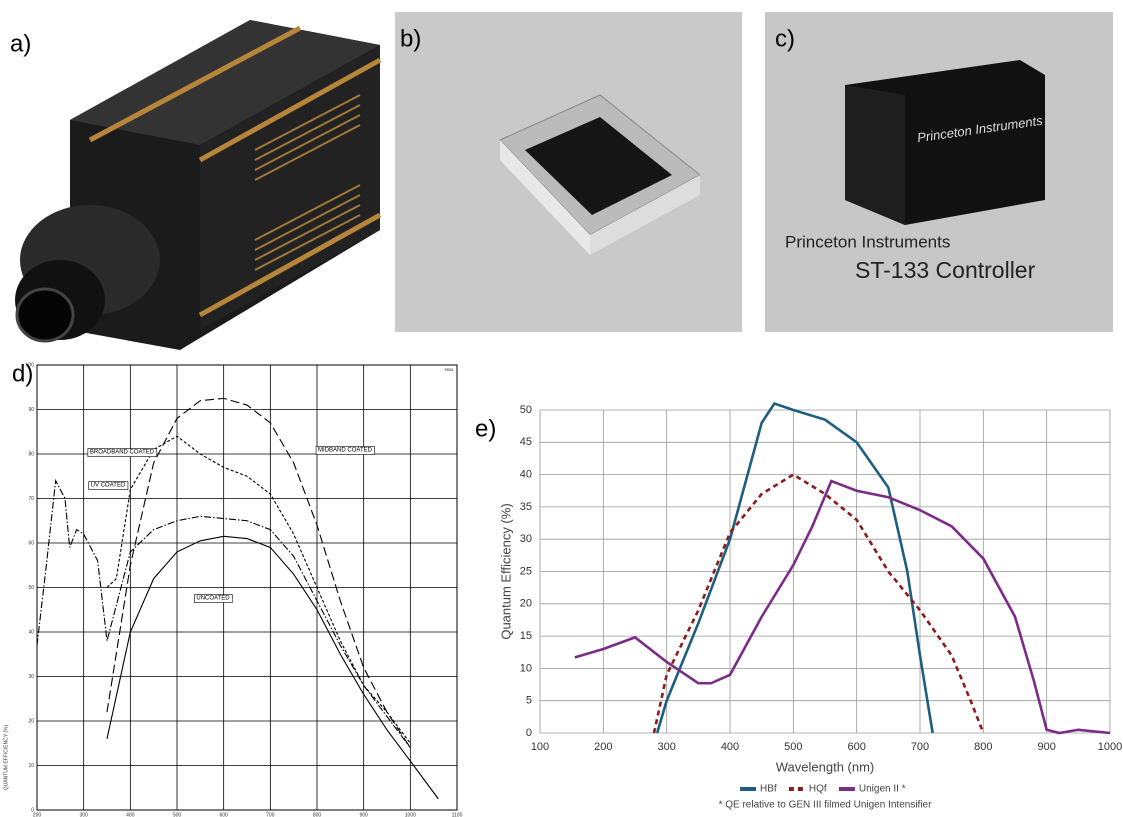 Image resolution: width=1123 pixels, height=817 pixels. Describe the element at coordinates (505, 571) in the screenshot. I see `y-axis-label: Quantum Efficiency (%)` at that location.